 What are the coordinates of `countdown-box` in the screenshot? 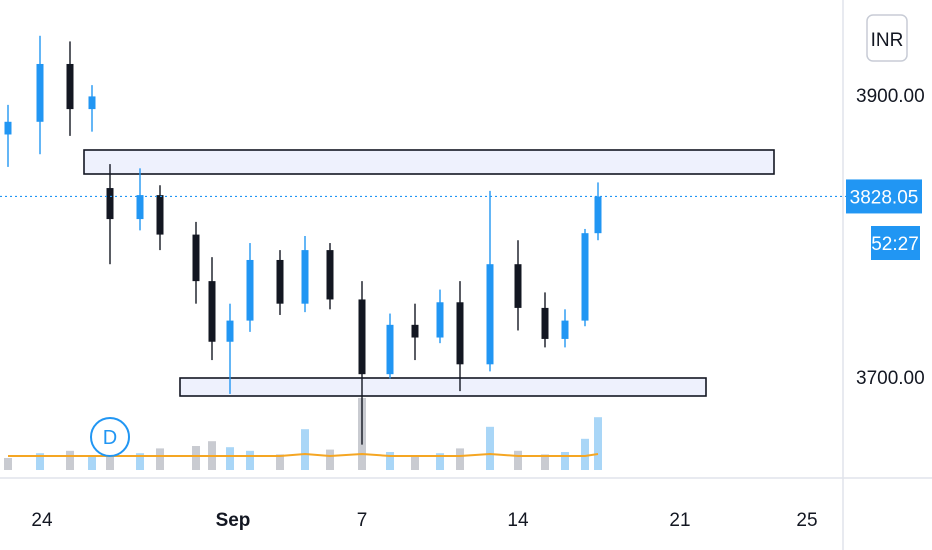 It's located at (895, 243).